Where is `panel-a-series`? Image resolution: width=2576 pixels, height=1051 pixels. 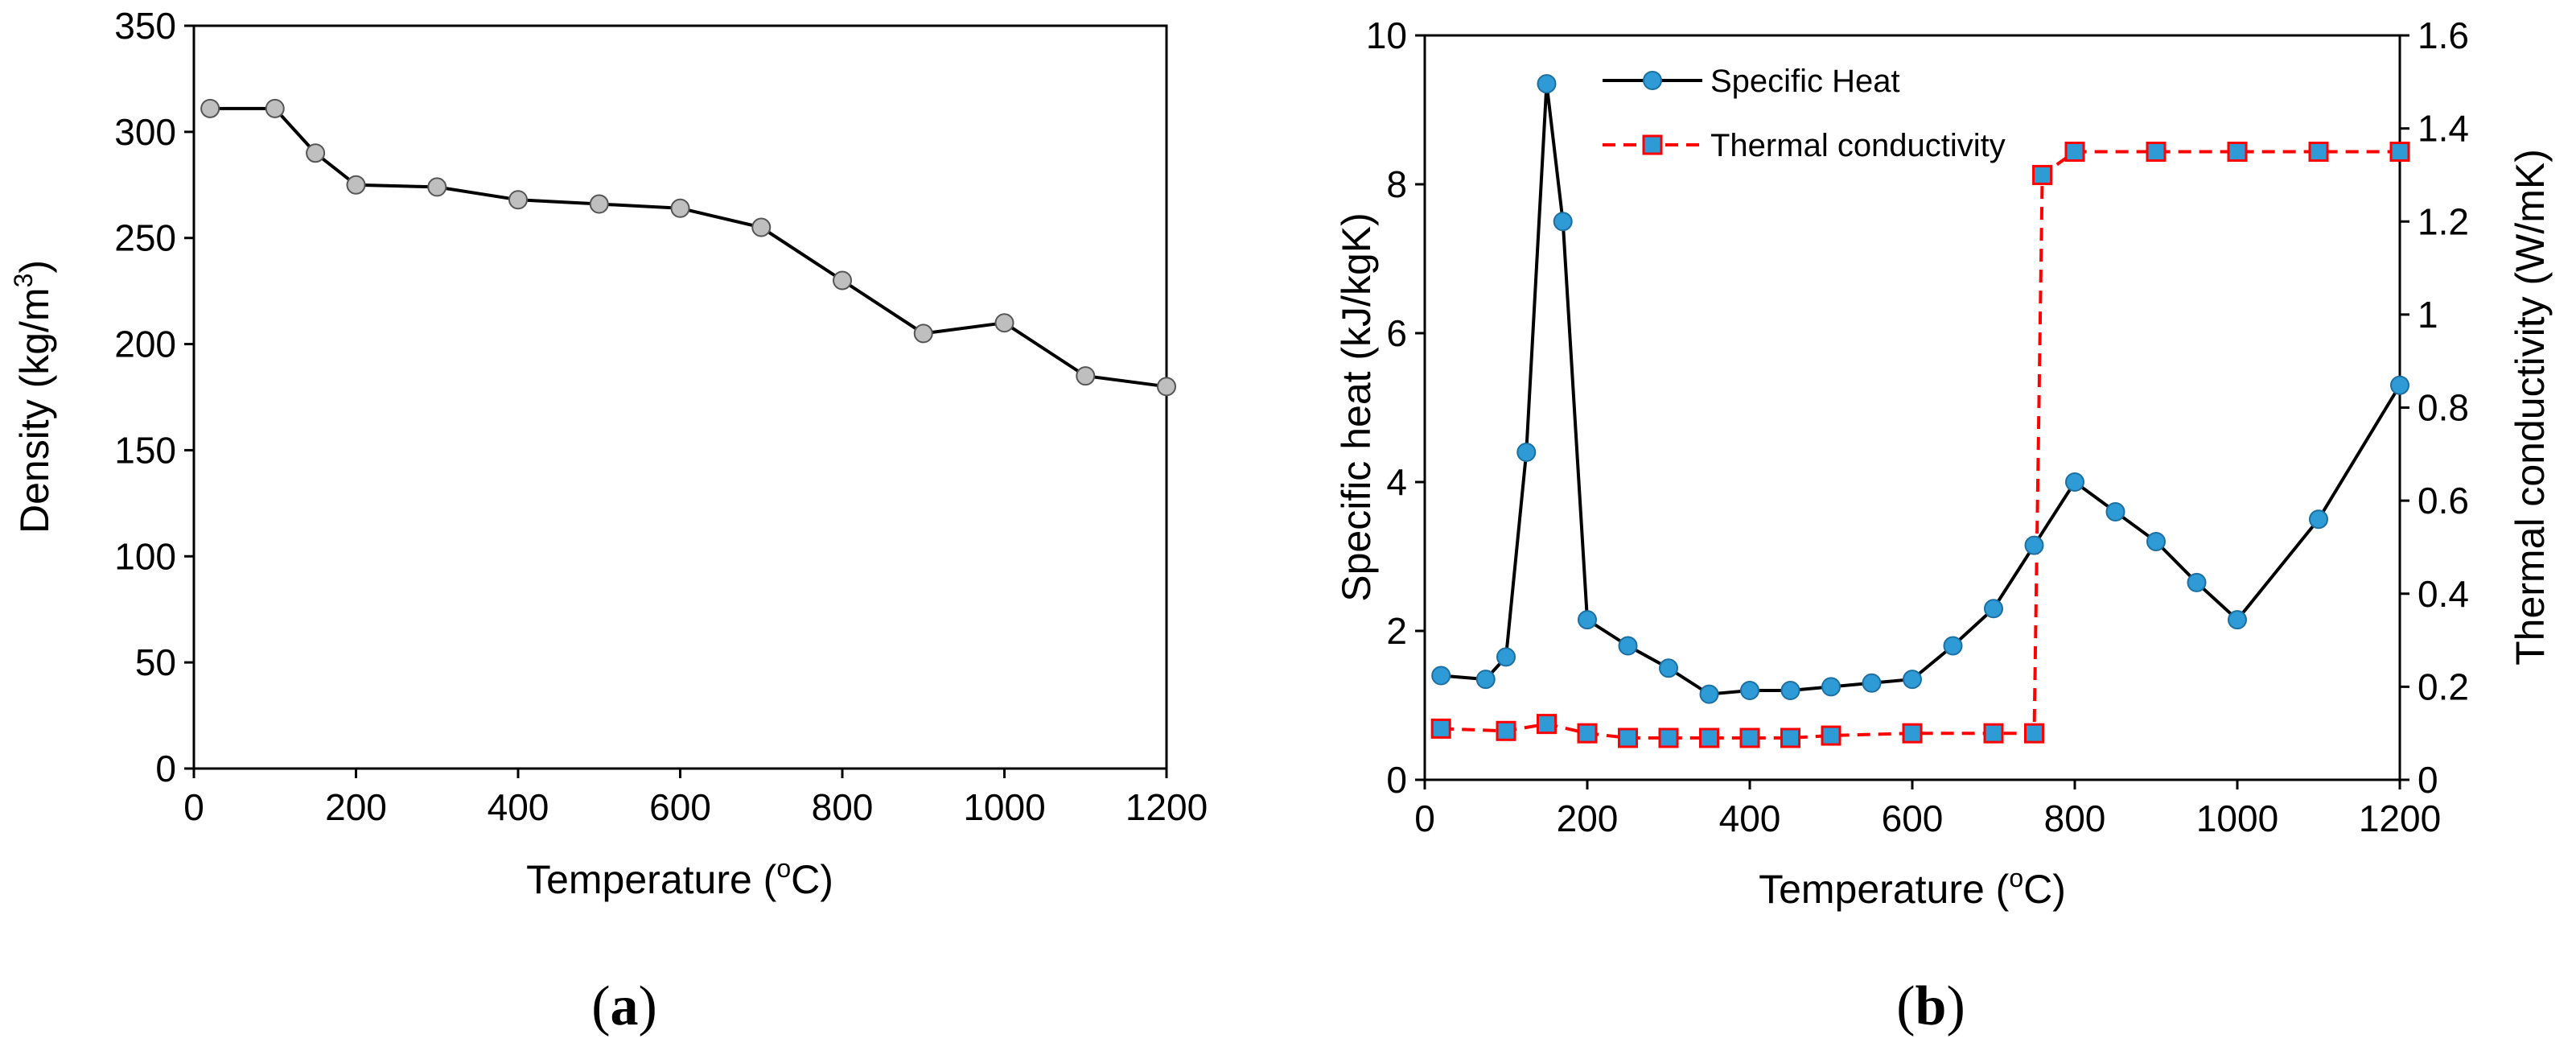 panel-a-series is located at coordinates (688, 247).